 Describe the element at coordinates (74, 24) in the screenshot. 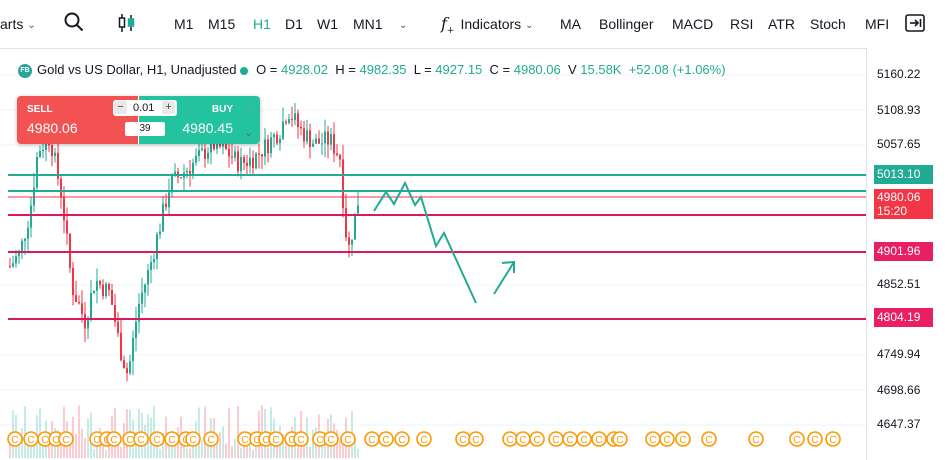

I see `search-button` at that location.